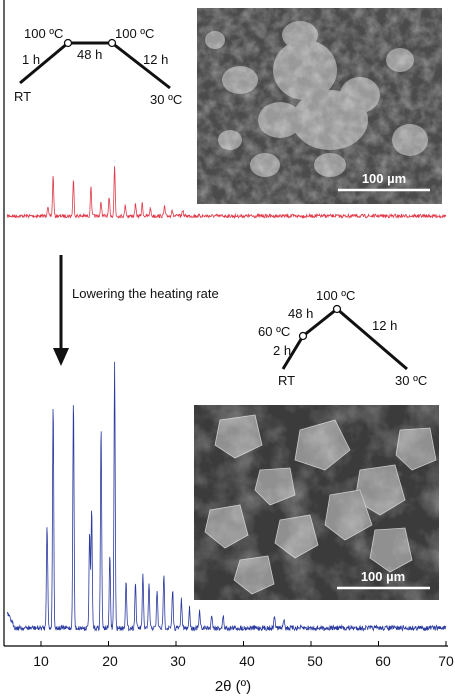 Image resolution: width=455 pixels, height=698 pixels. What do you see at coordinates (136, 310) in the screenshot?
I see `lowering-arrow: Lowering the heating rate` at bounding box center [136, 310].